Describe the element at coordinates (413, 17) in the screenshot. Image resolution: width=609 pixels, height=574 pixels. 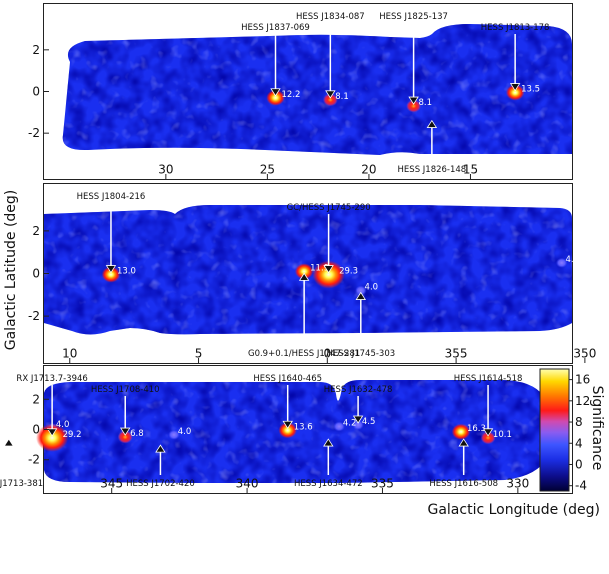
I see `source-name-label: HESS J1825-137` at that location.